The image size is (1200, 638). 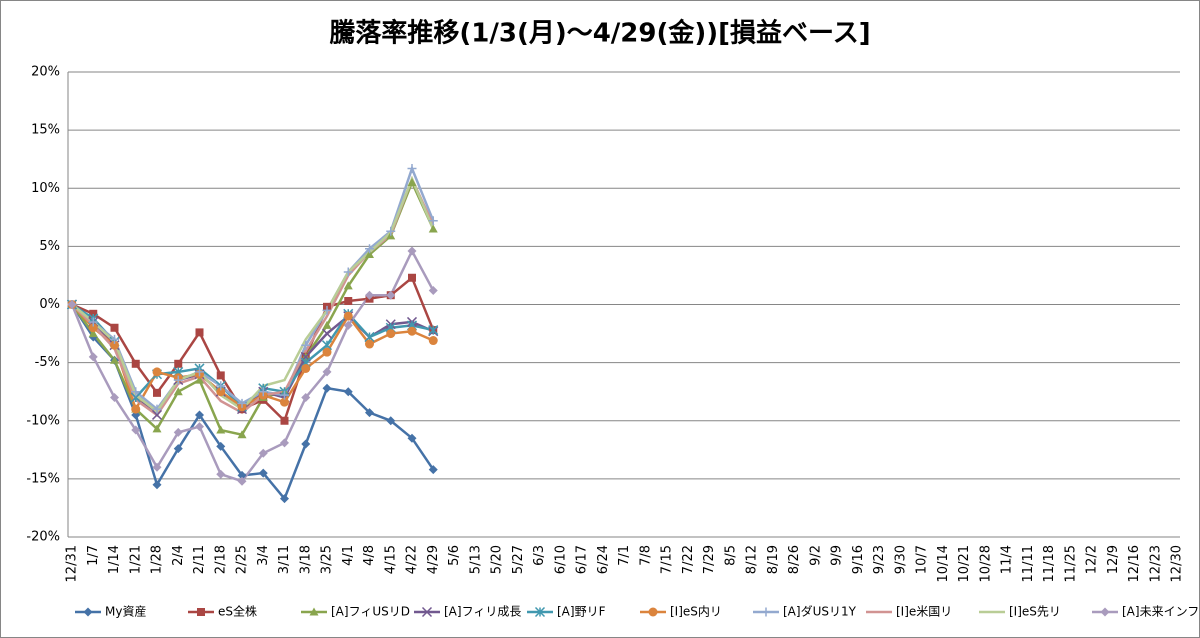 What do you see at coordinates (348, 555) in the screenshot?
I see `x-tick-label: 4/1` at bounding box center [348, 555].